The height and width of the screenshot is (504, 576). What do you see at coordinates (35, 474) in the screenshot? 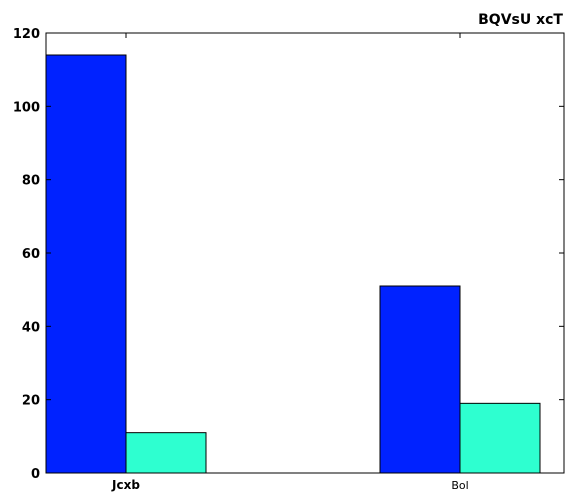
I see `y-tick-label-0: 0` at bounding box center [35, 474].